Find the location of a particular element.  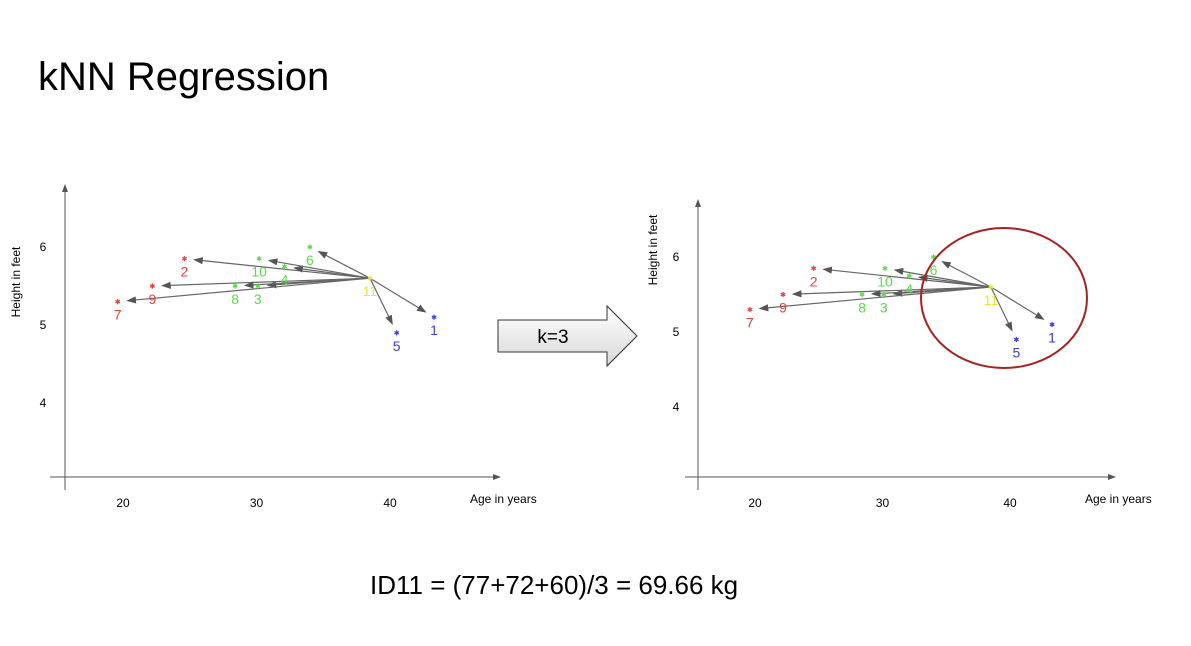

formula-text: ID11 = (77+72+60)/3 = 69.66 kg is located at coordinates (554, 585).